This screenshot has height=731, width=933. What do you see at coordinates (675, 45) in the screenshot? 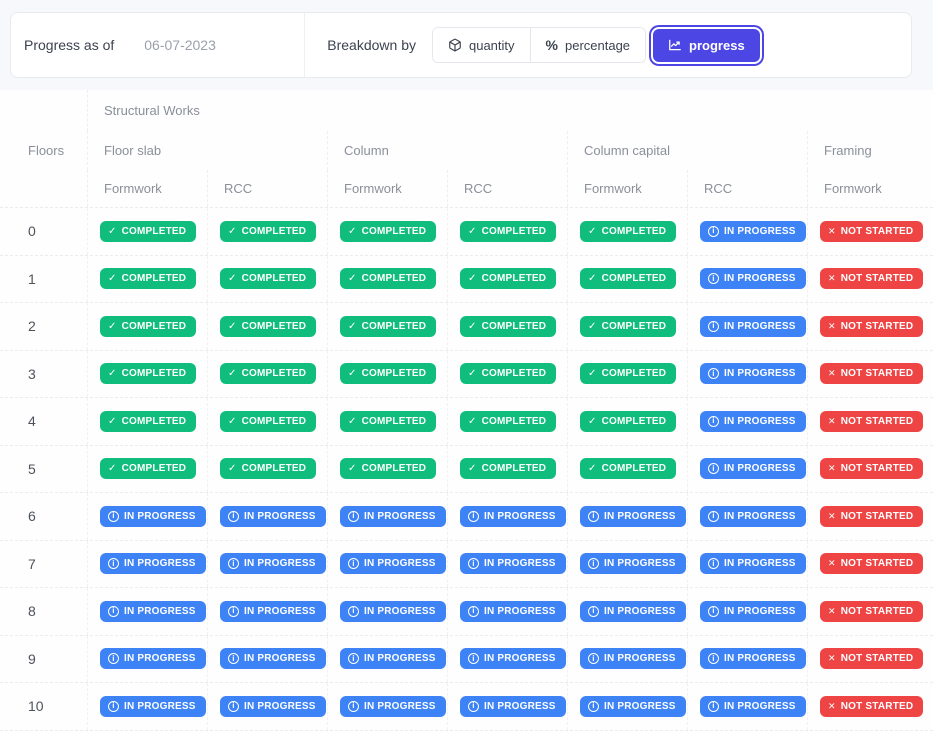
I see `line-chart-icon` at bounding box center [675, 45].